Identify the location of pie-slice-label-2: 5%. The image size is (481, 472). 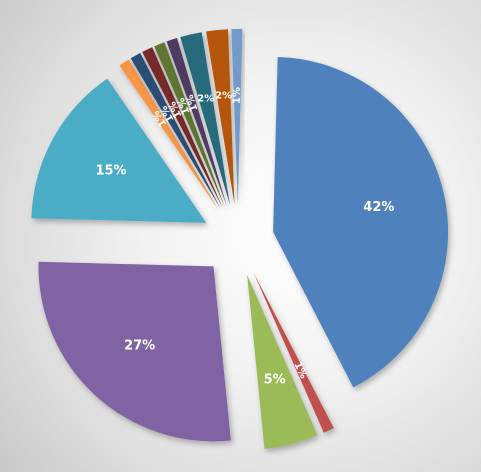
(275, 379).